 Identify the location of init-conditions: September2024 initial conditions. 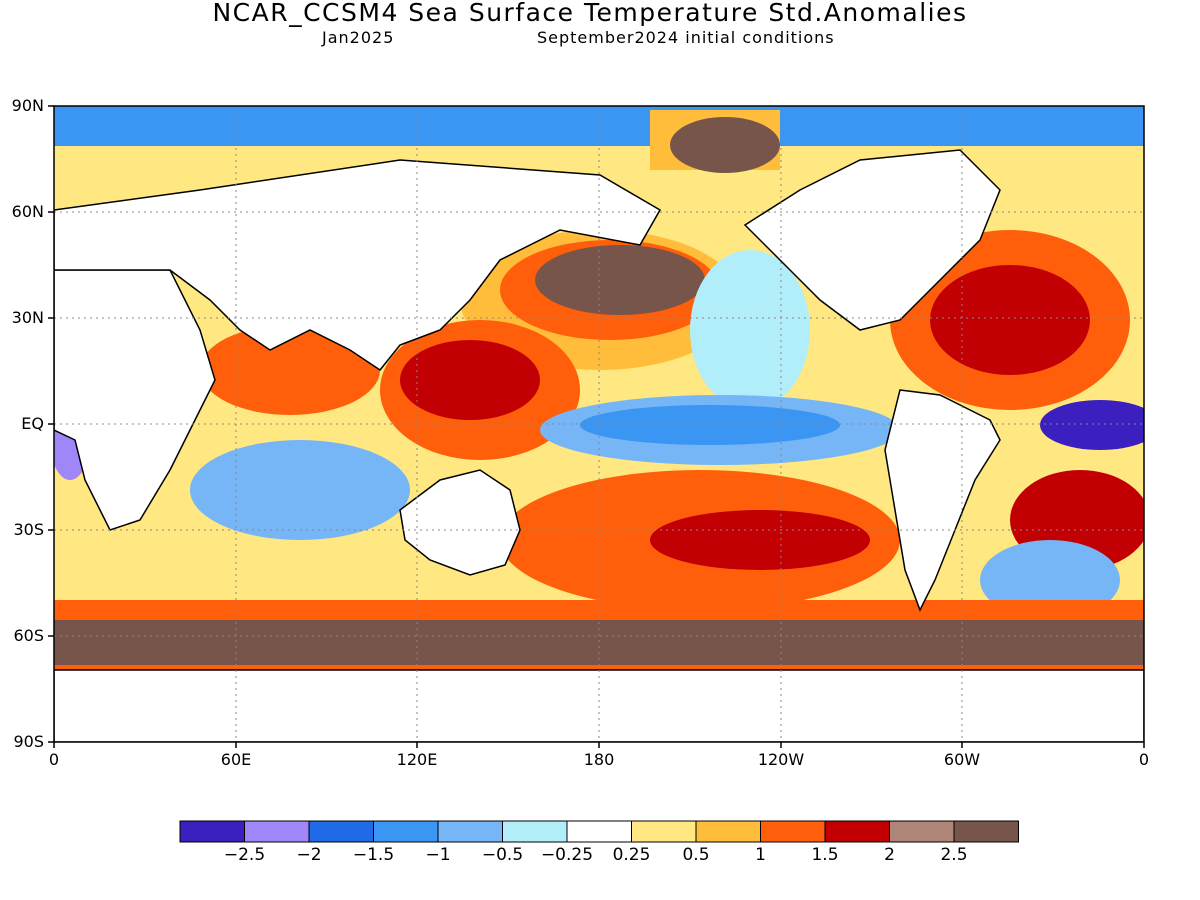
(686, 37).